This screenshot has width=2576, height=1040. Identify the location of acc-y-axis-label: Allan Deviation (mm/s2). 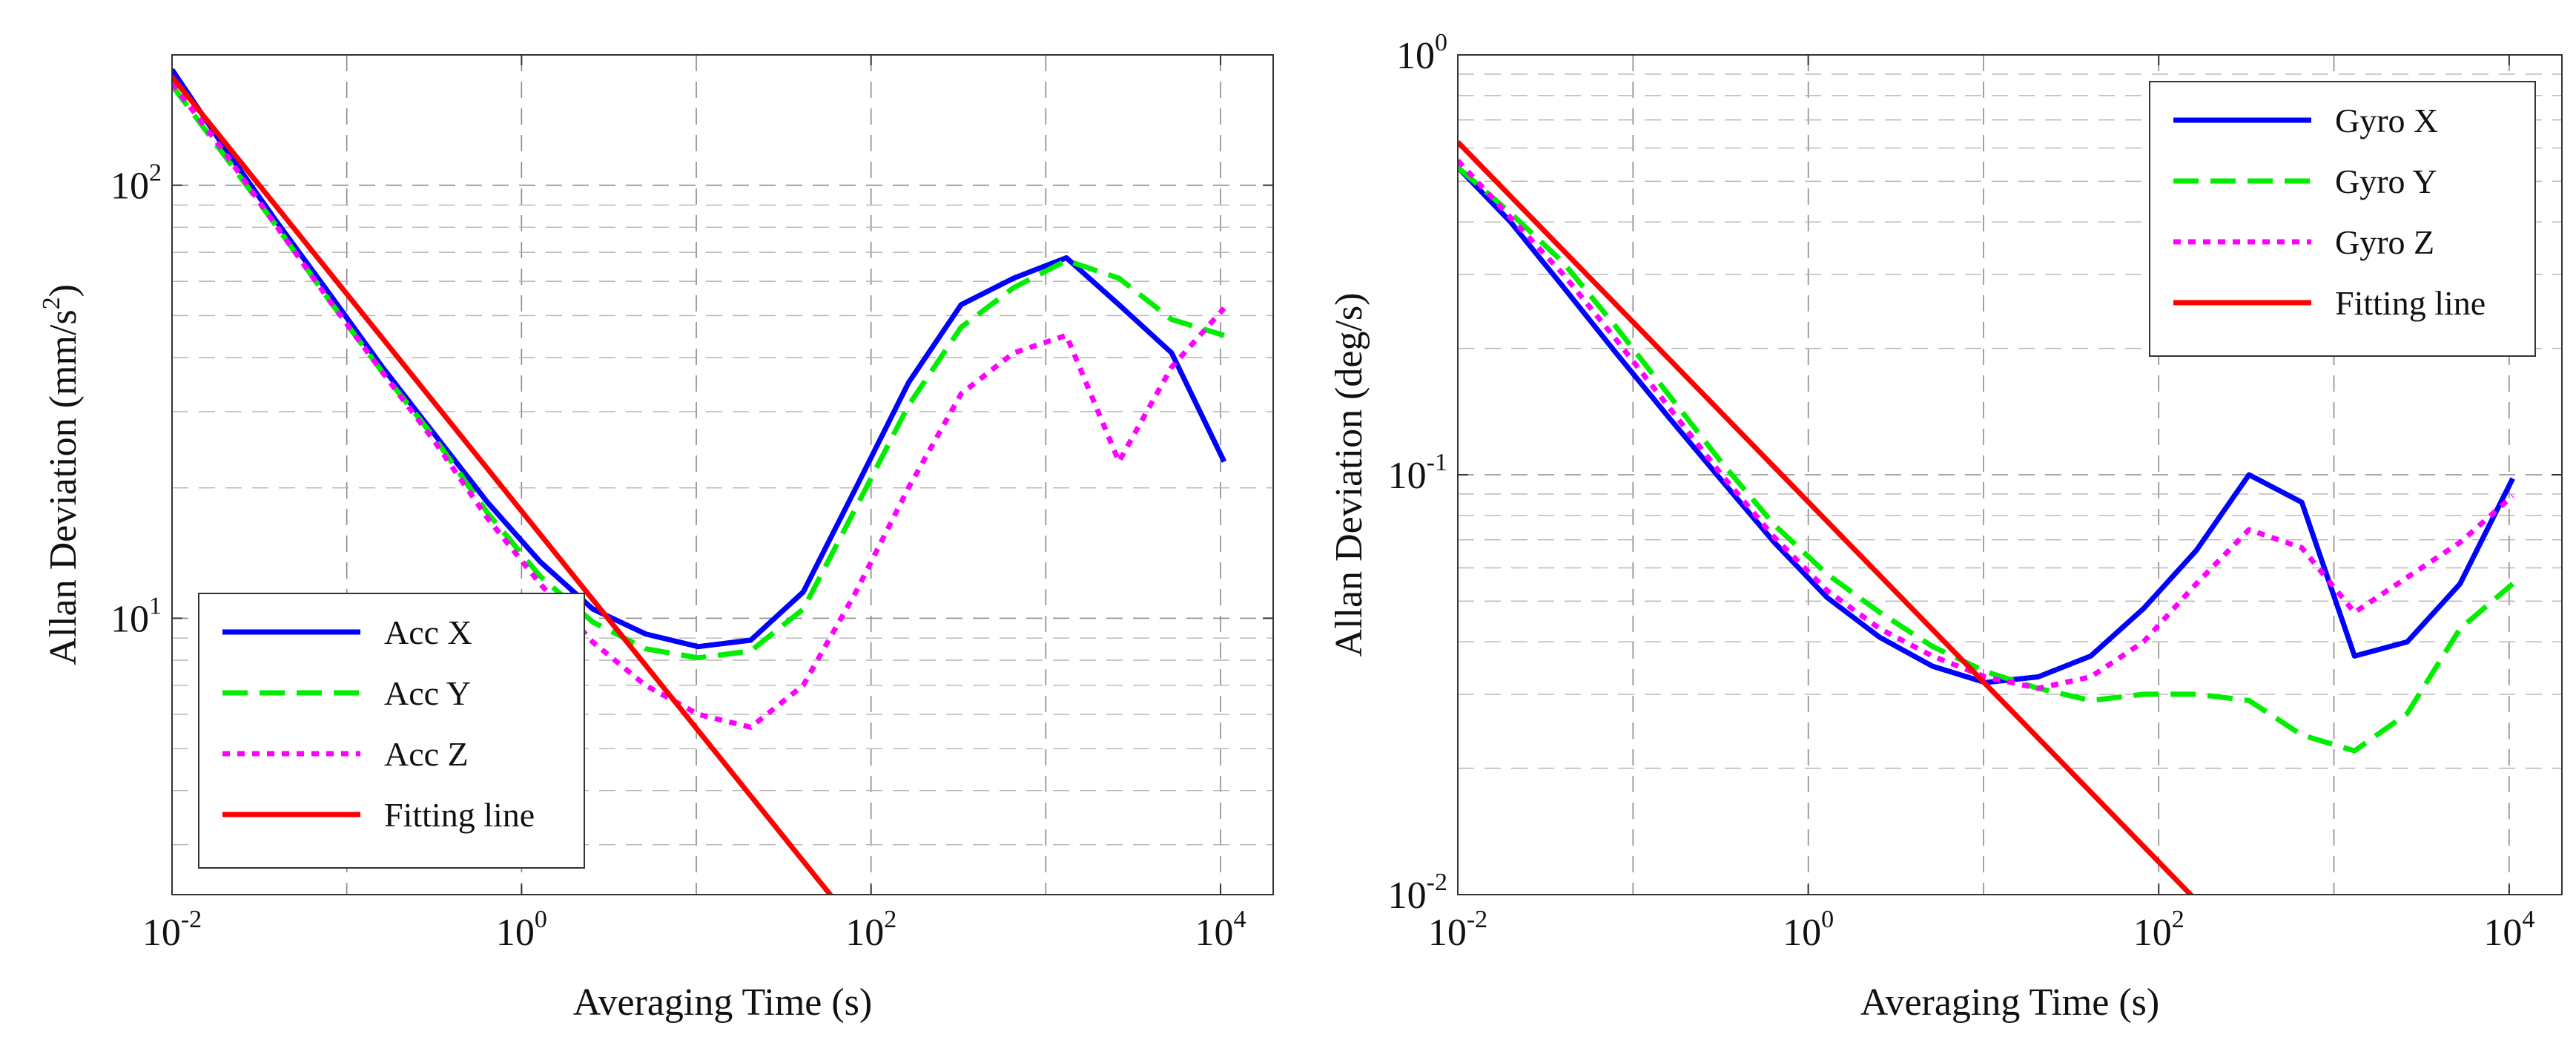
(61, 475).